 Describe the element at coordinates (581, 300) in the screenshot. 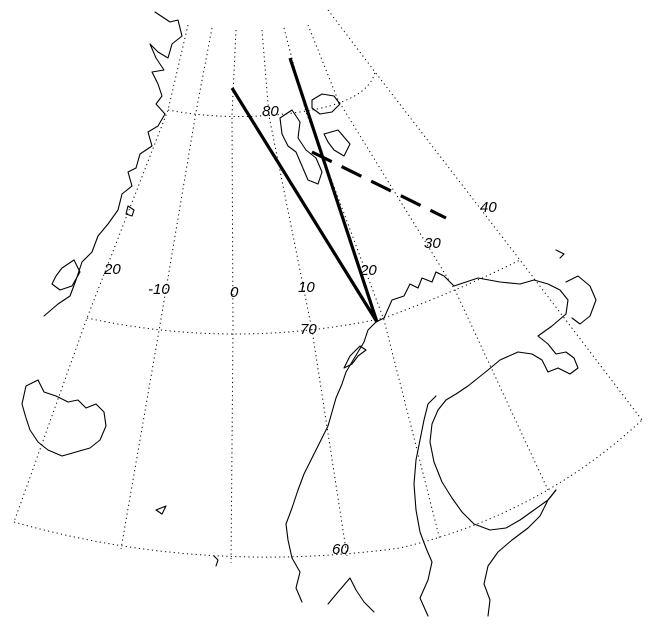

I see `white-sea` at that location.